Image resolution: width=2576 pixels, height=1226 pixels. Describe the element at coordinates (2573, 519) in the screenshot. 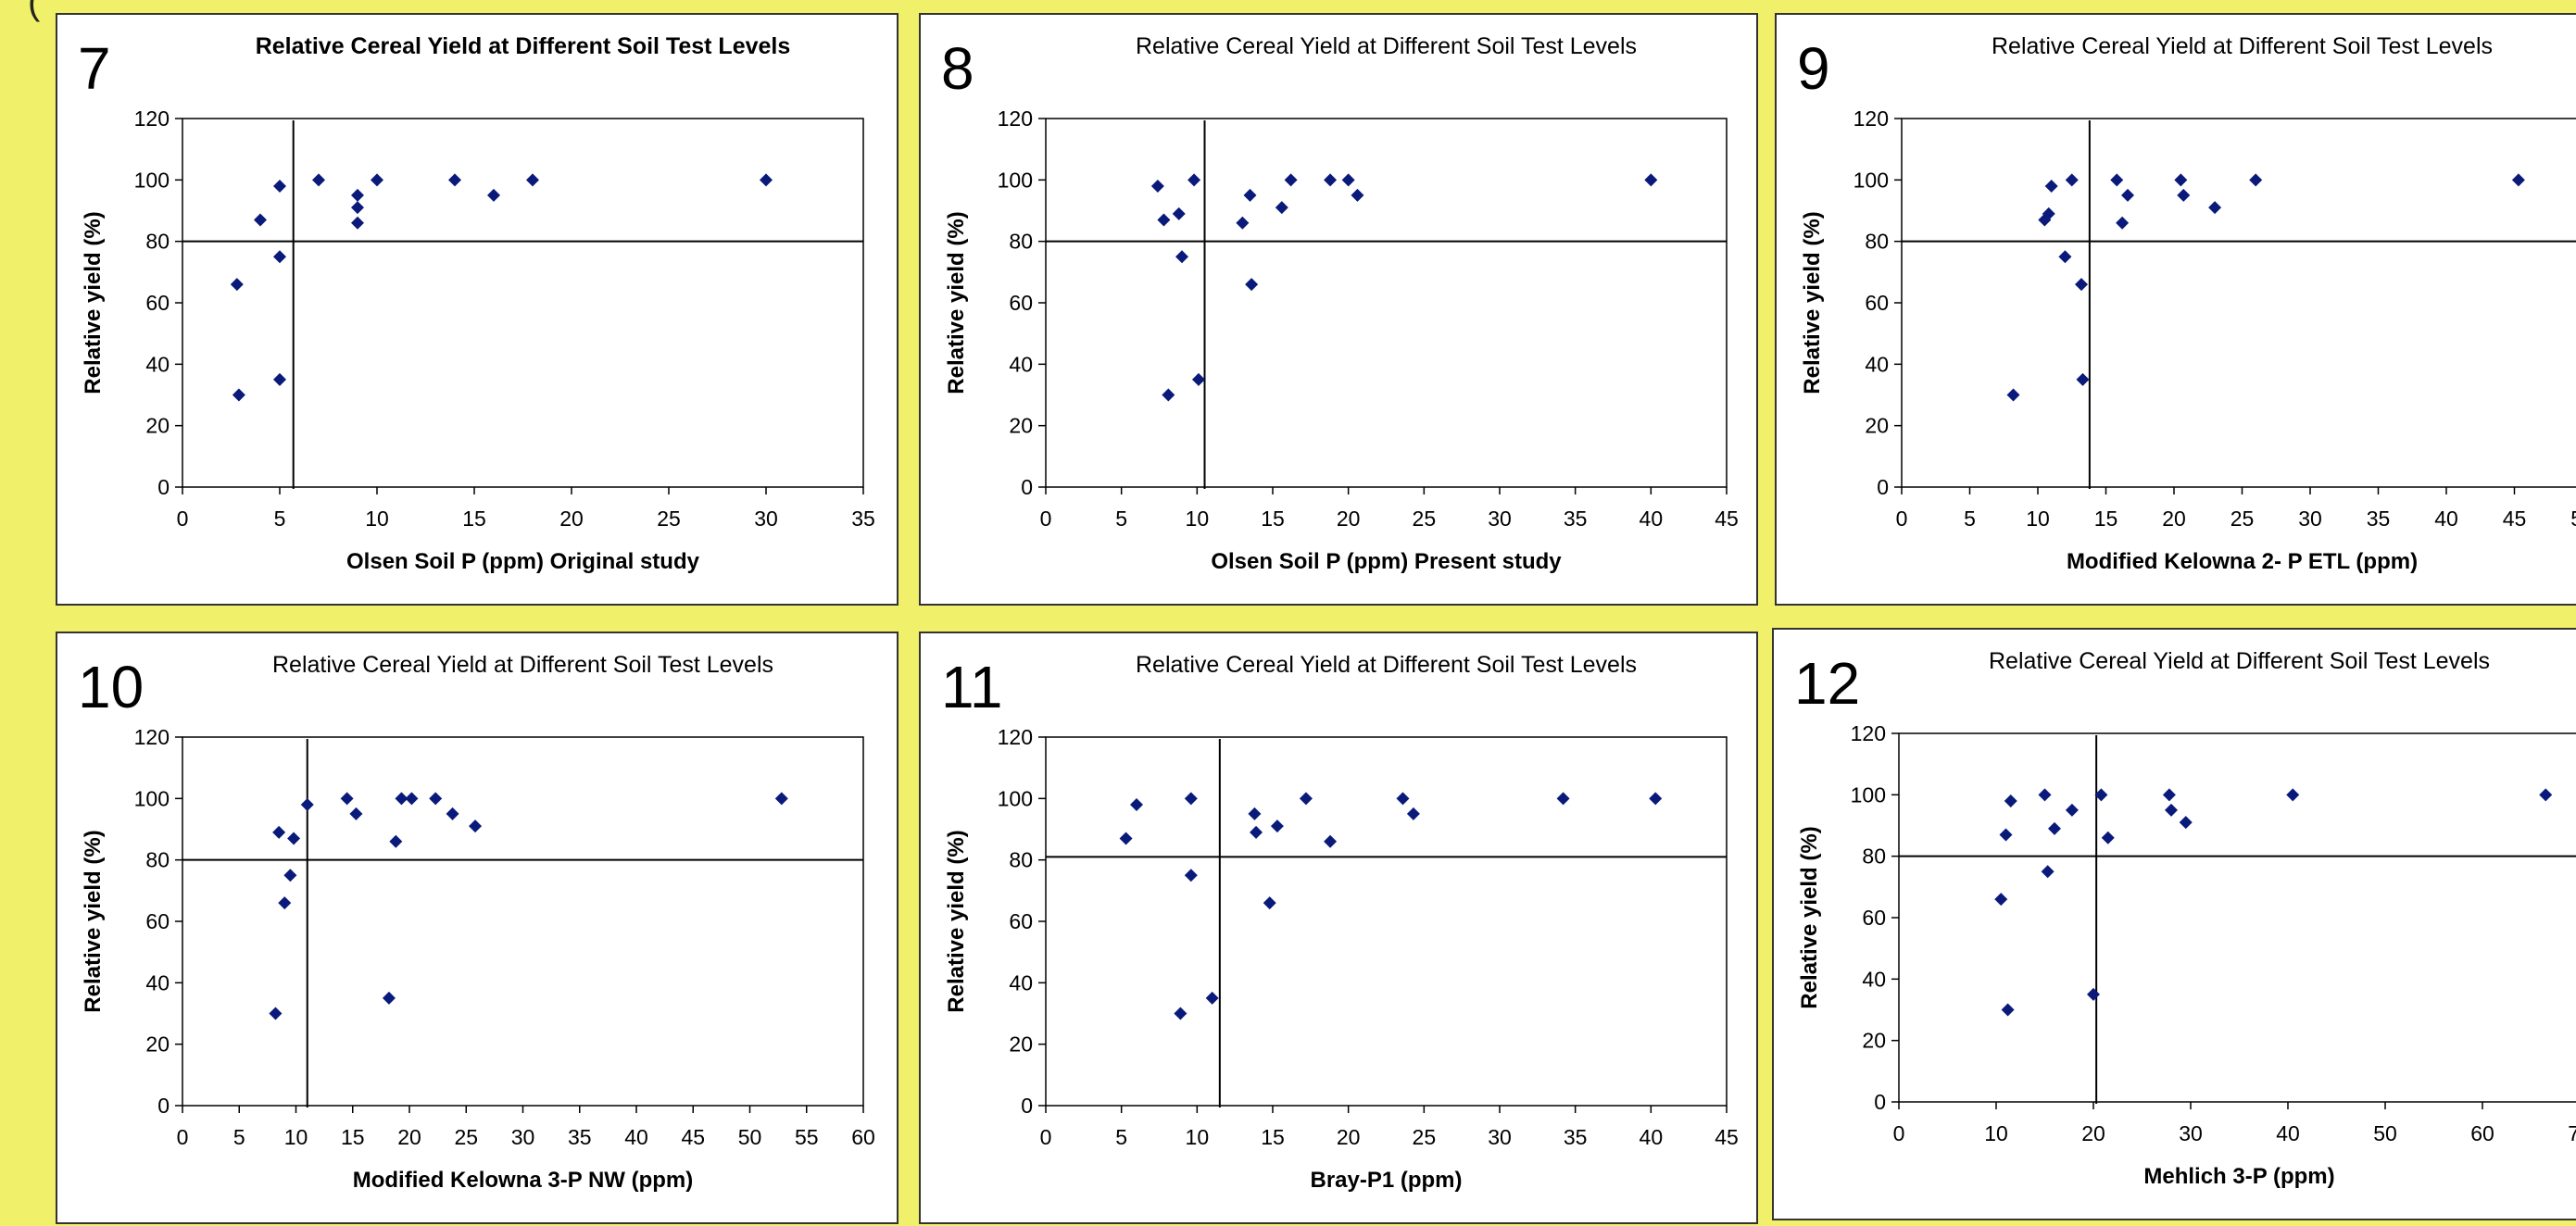

I see `x-tick-label: 50` at that location.